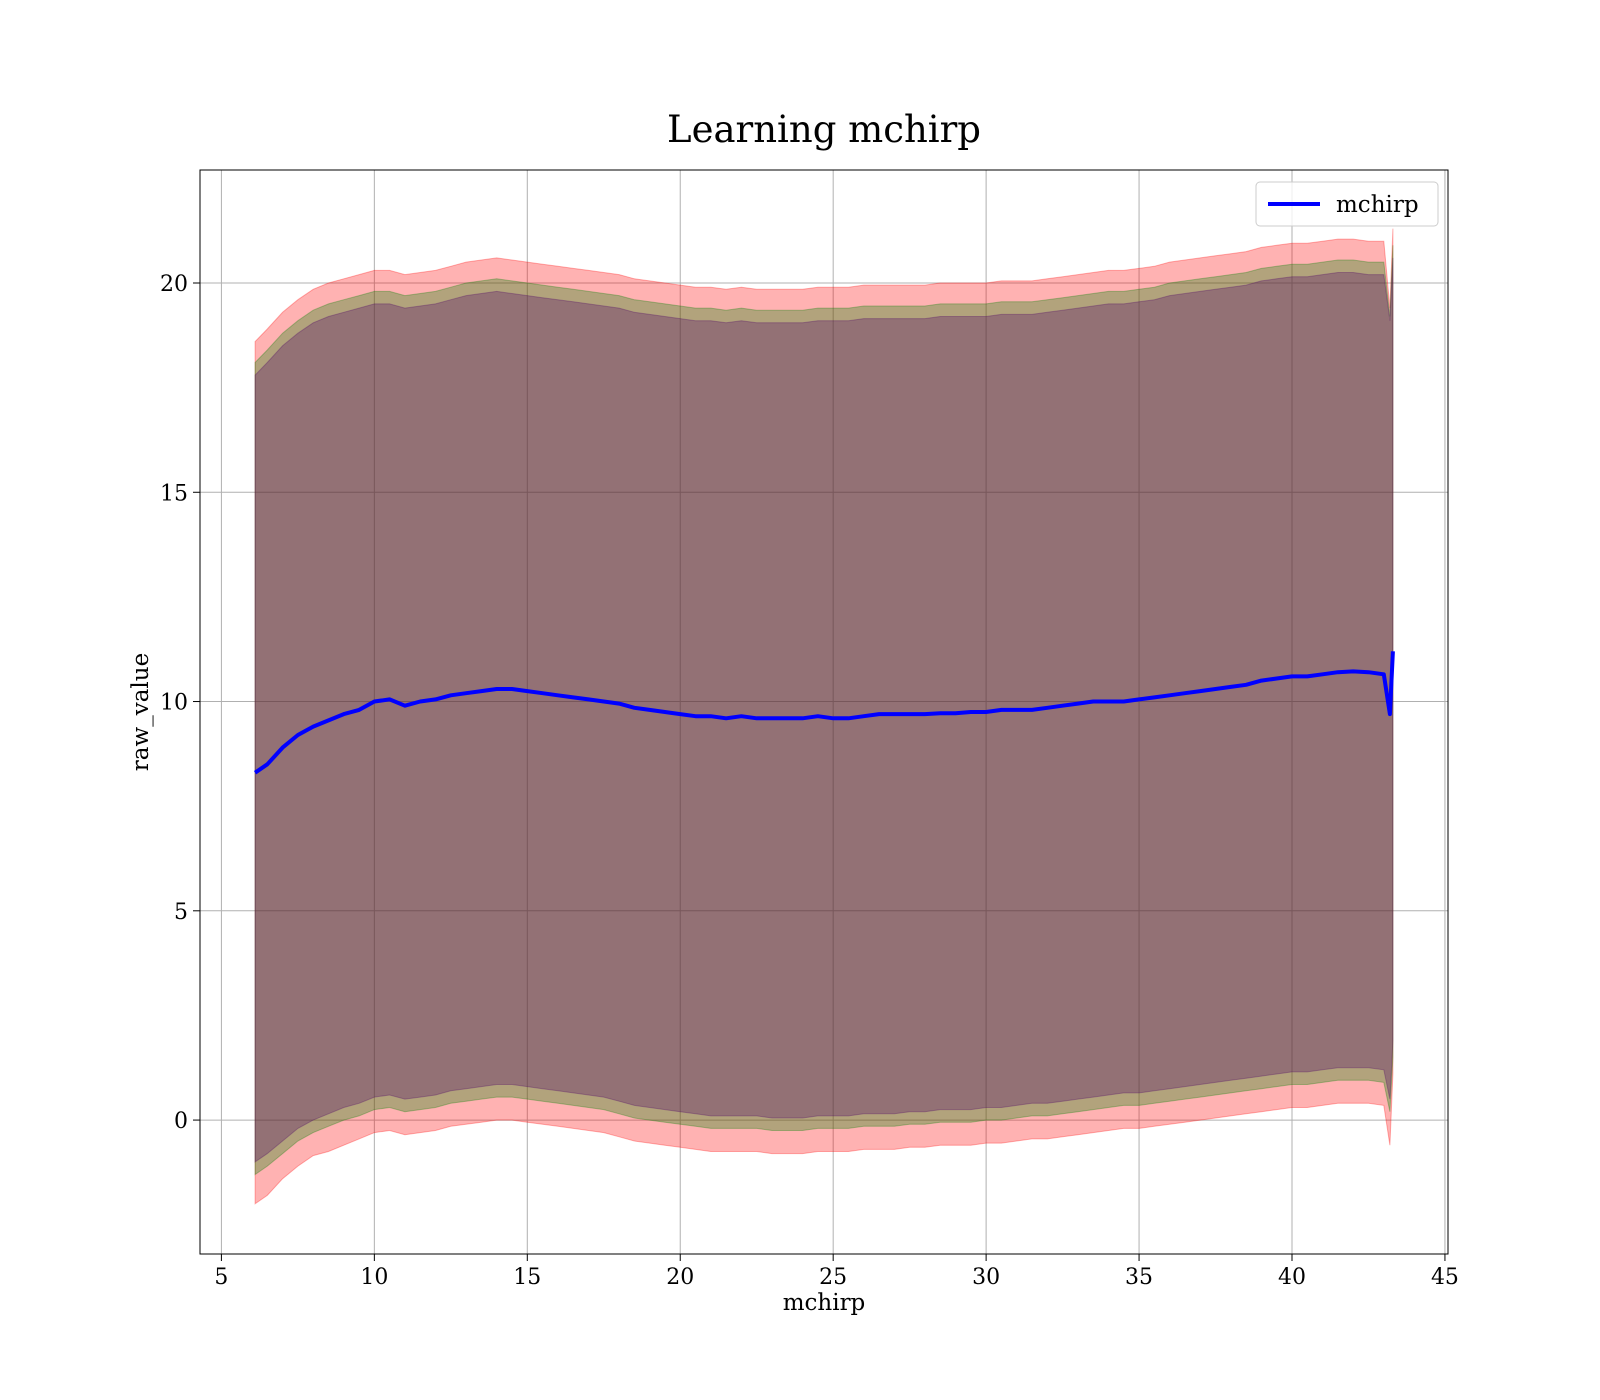  I want to click on y-tick-label: 15, so click(174, 493).